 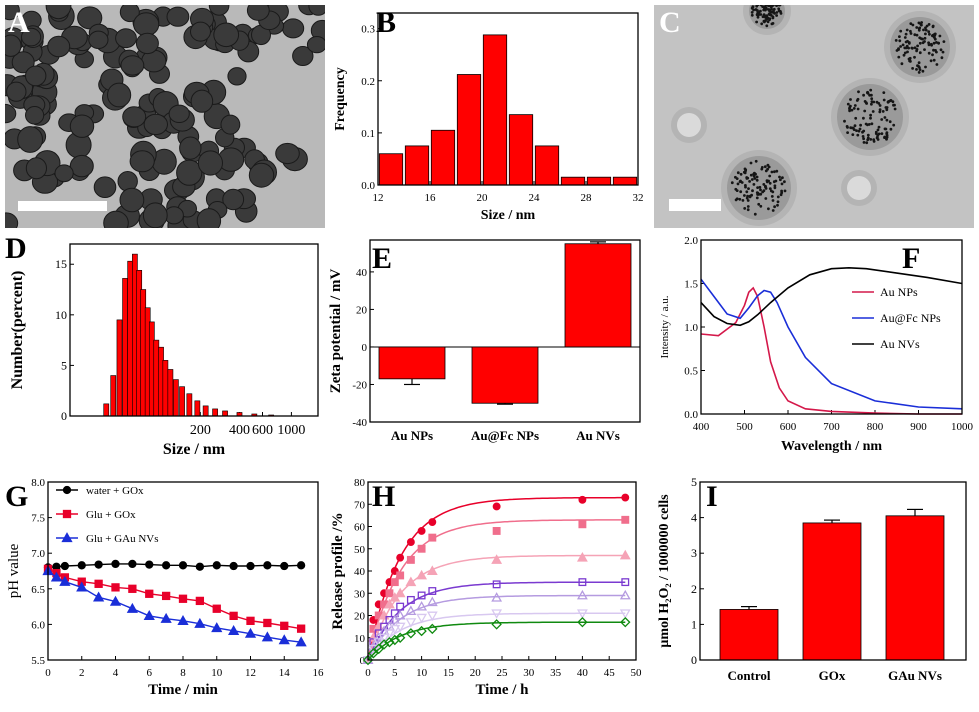 What do you see at coordinates (183, 673) in the screenshot?
I see `x-tick-label: 8` at bounding box center [183, 673].